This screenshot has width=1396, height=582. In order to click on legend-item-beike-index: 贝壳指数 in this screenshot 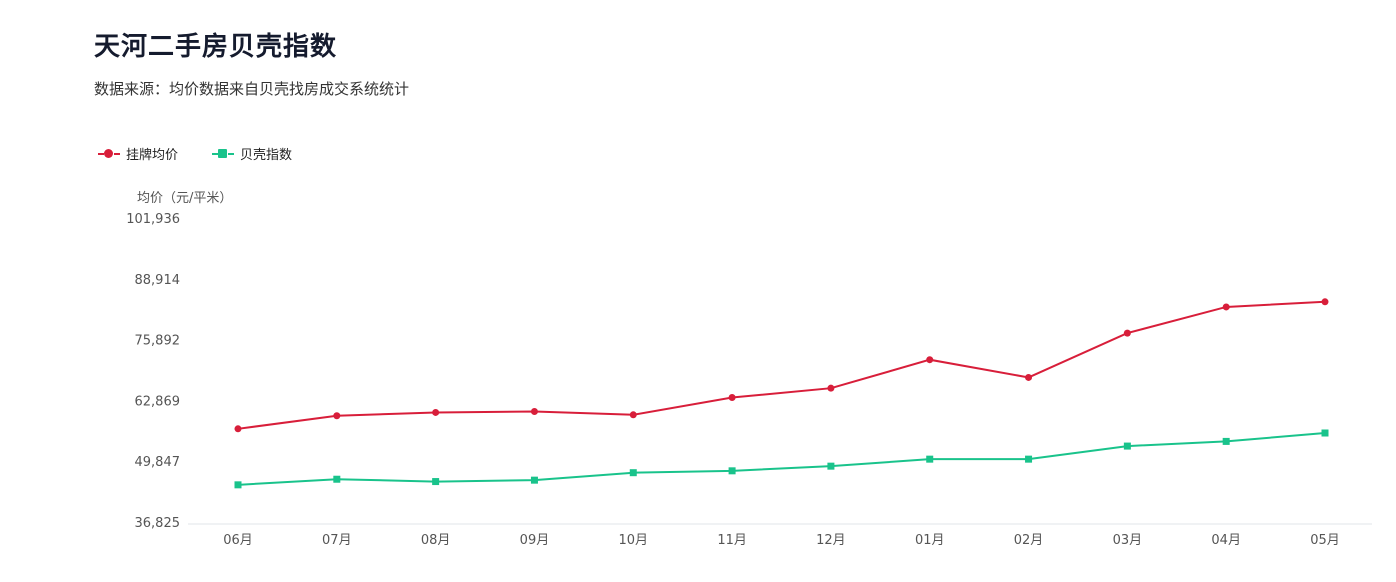, I will do `click(252, 153)`.